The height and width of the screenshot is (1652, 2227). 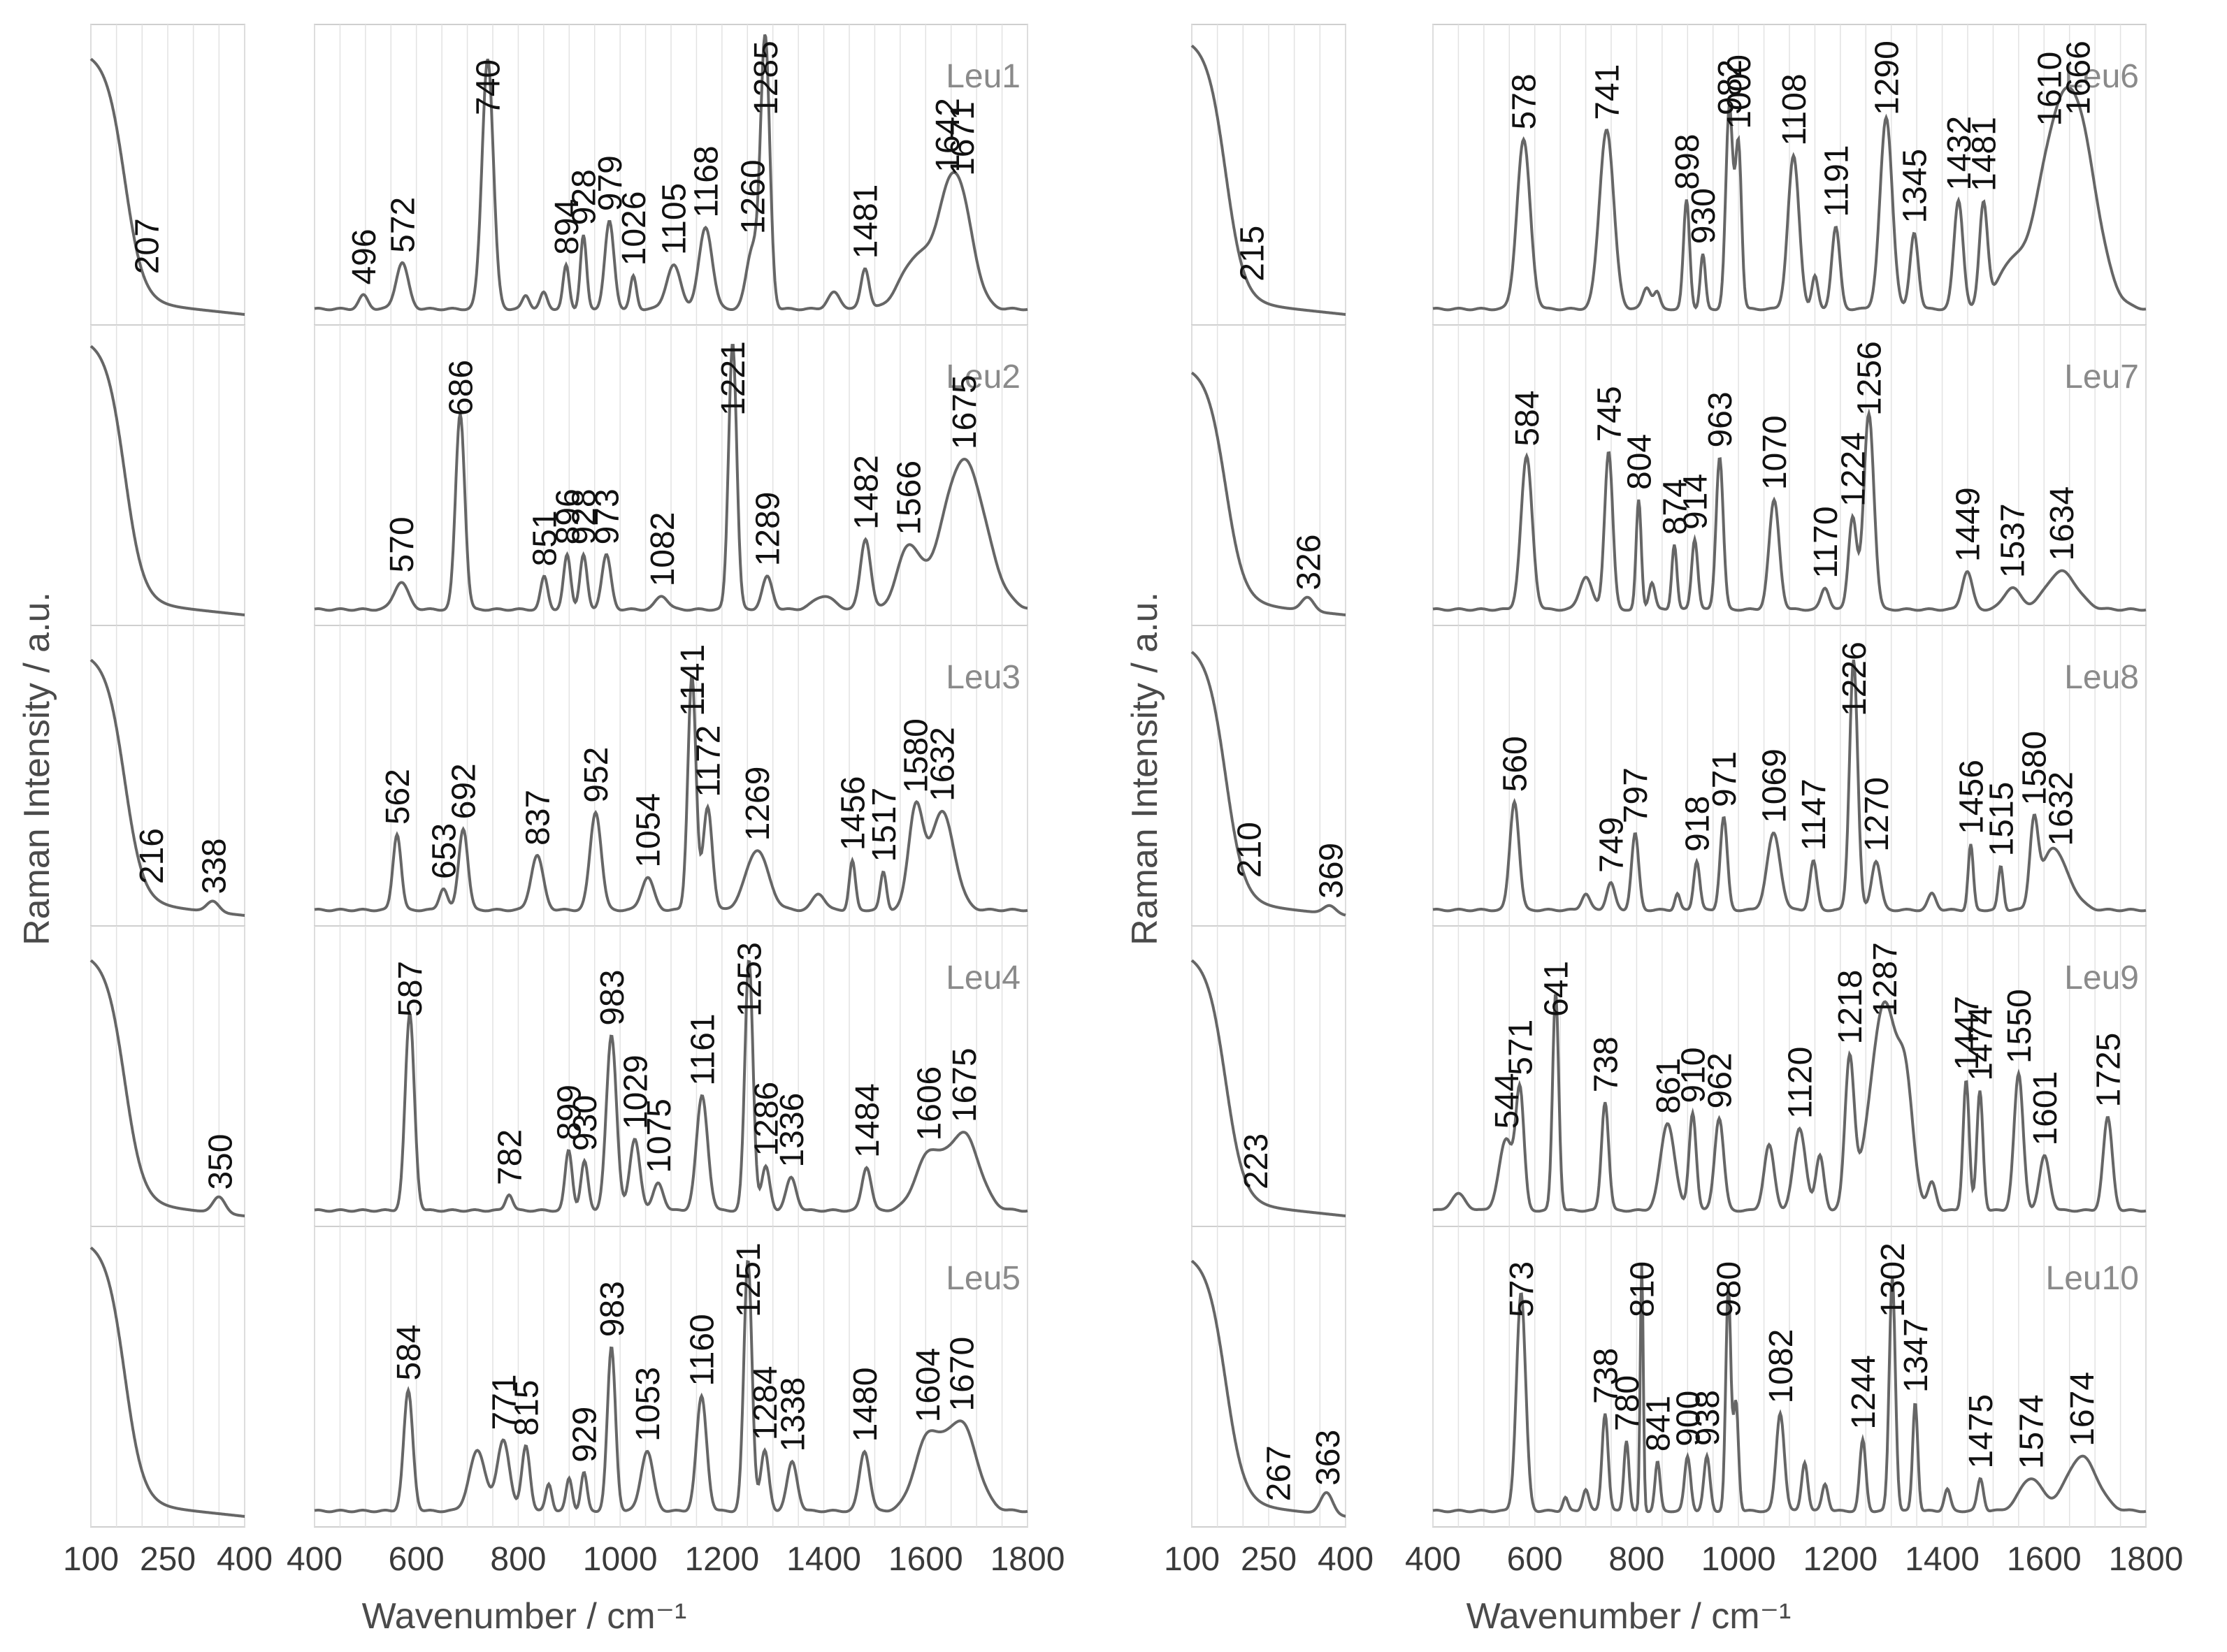 What do you see at coordinates (610, 183) in the screenshot?
I see `peak-label: 979` at bounding box center [610, 183].